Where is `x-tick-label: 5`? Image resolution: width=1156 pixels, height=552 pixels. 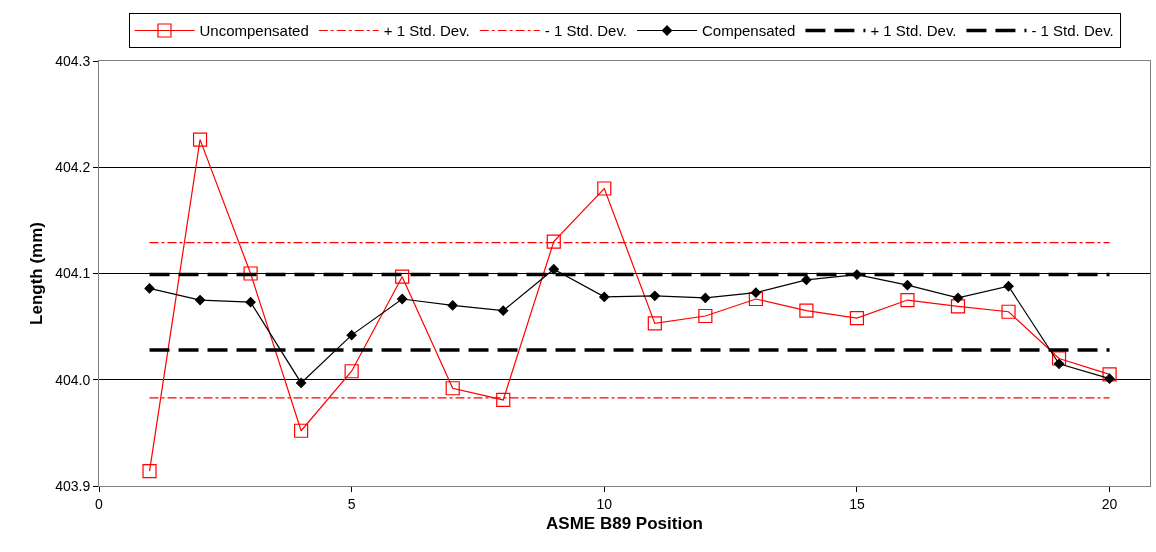 x-tick-label: 5 is located at coordinates (351, 503).